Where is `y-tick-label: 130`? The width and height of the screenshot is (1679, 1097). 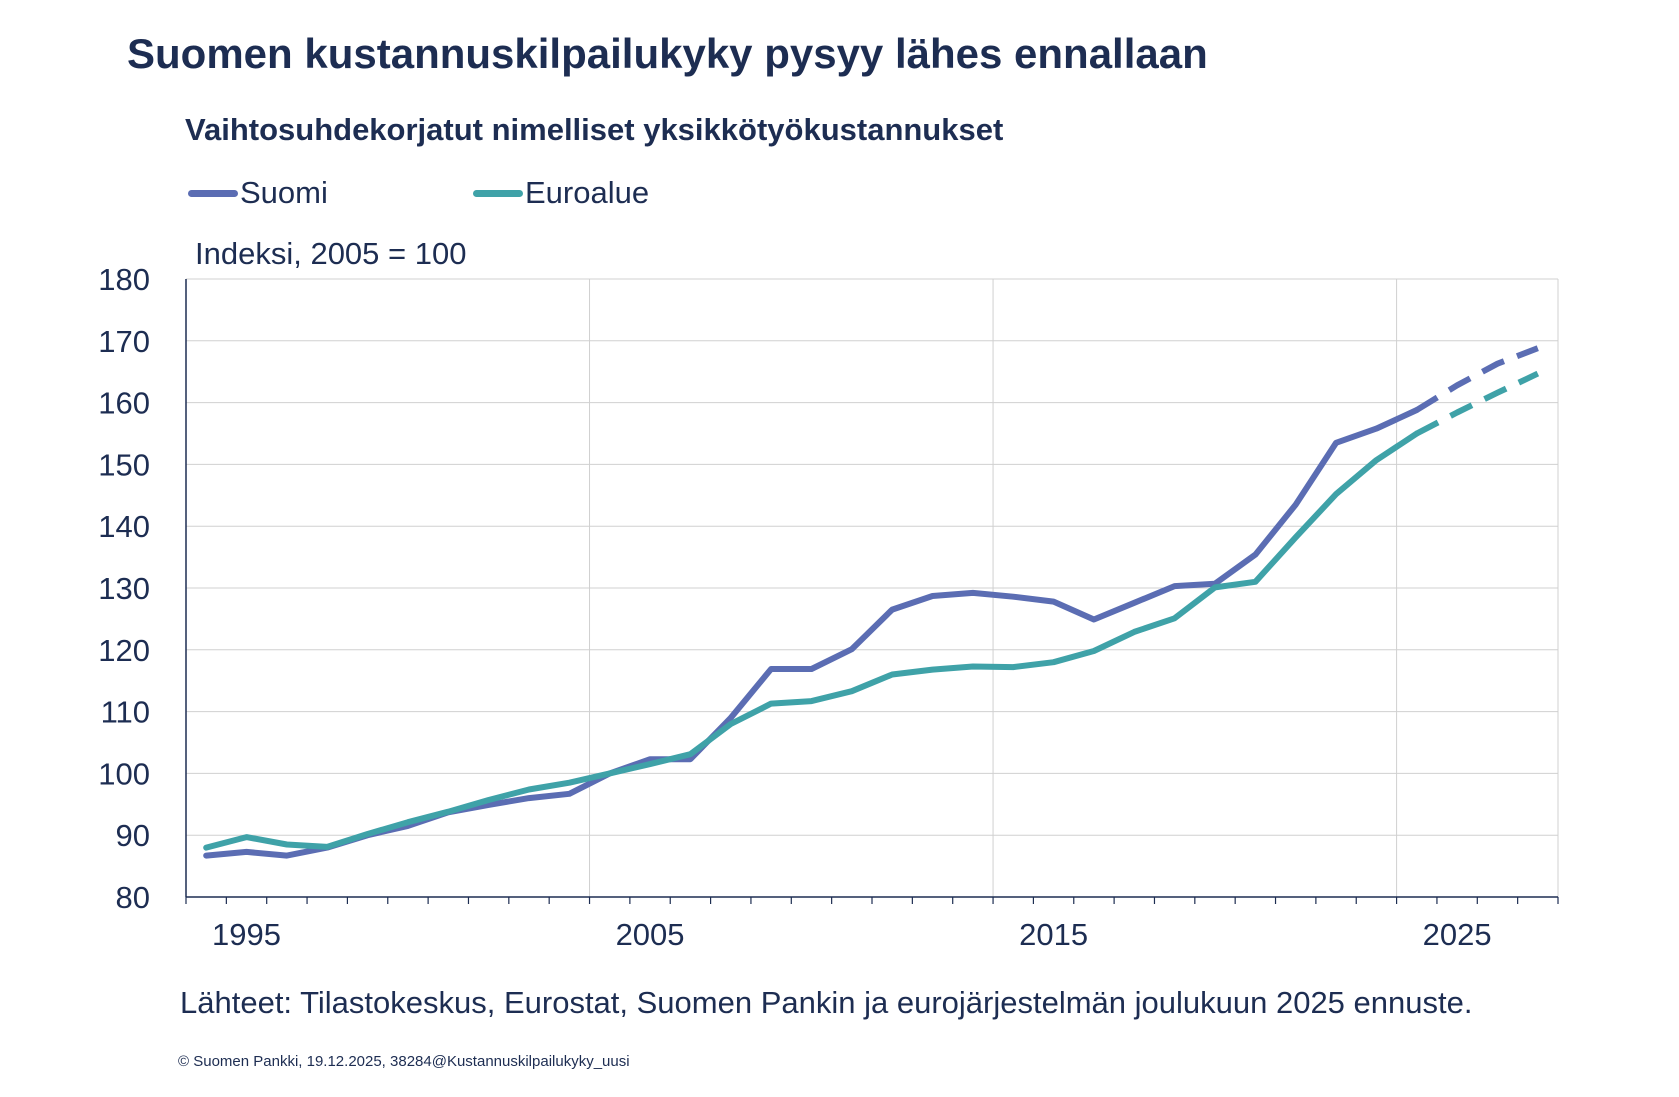
y-tick-label: 130 is located at coordinates (124, 588).